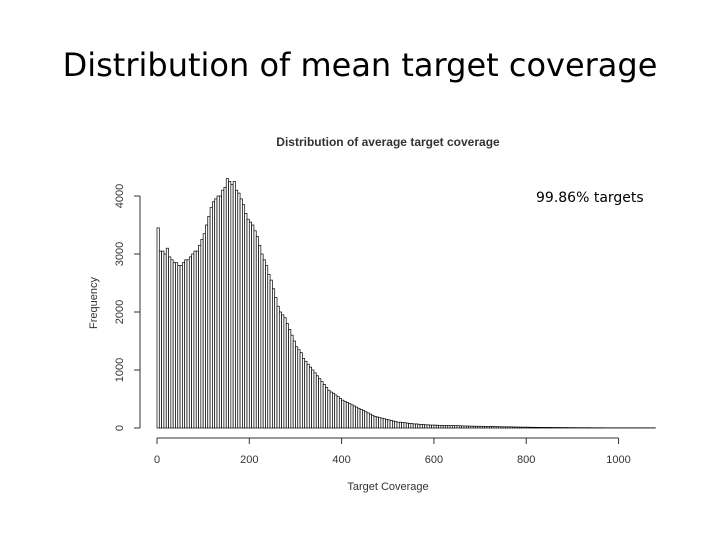  Describe the element at coordinates (590, 198) in the screenshot. I see `coverage-annotation: 99.86% targets` at that location.